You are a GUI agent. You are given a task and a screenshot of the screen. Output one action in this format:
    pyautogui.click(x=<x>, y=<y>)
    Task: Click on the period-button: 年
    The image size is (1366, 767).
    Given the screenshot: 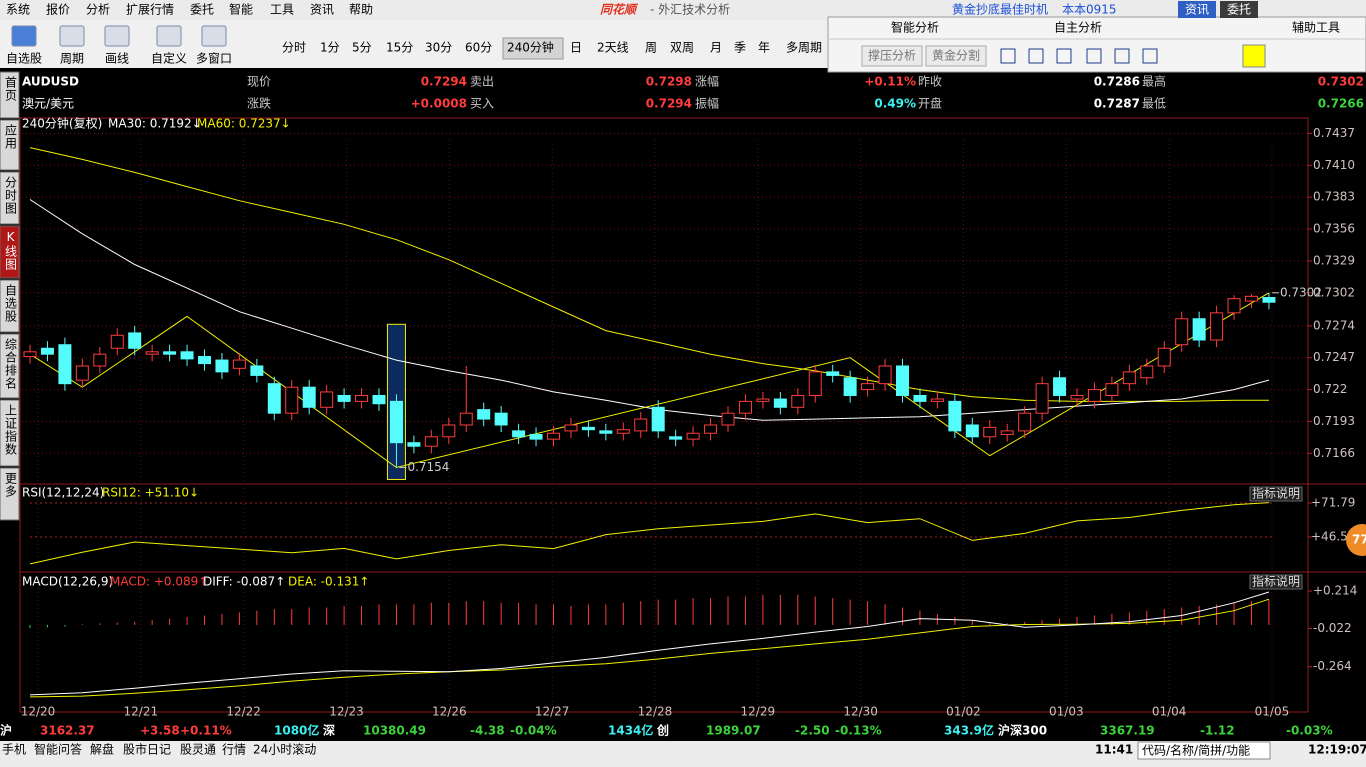 What is the action you would take?
    pyautogui.click(x=764, y=48)
    